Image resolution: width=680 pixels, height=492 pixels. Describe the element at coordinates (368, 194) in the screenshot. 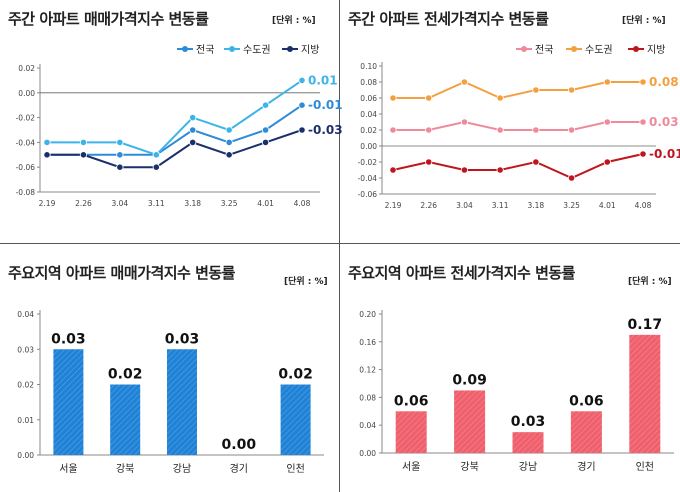

I see `y-tick-label: -0.06` at that location.